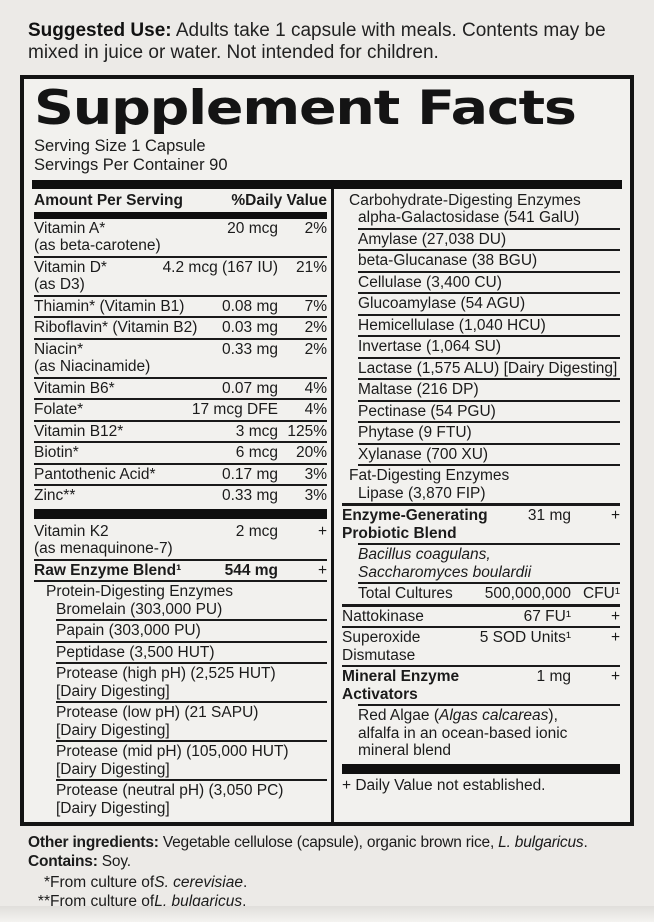 The image size is (654, 922). Describe the element at coordinates (120, 145) in the screenshot. I see `serving-size: Serving Size 1 Capsule` at that location.